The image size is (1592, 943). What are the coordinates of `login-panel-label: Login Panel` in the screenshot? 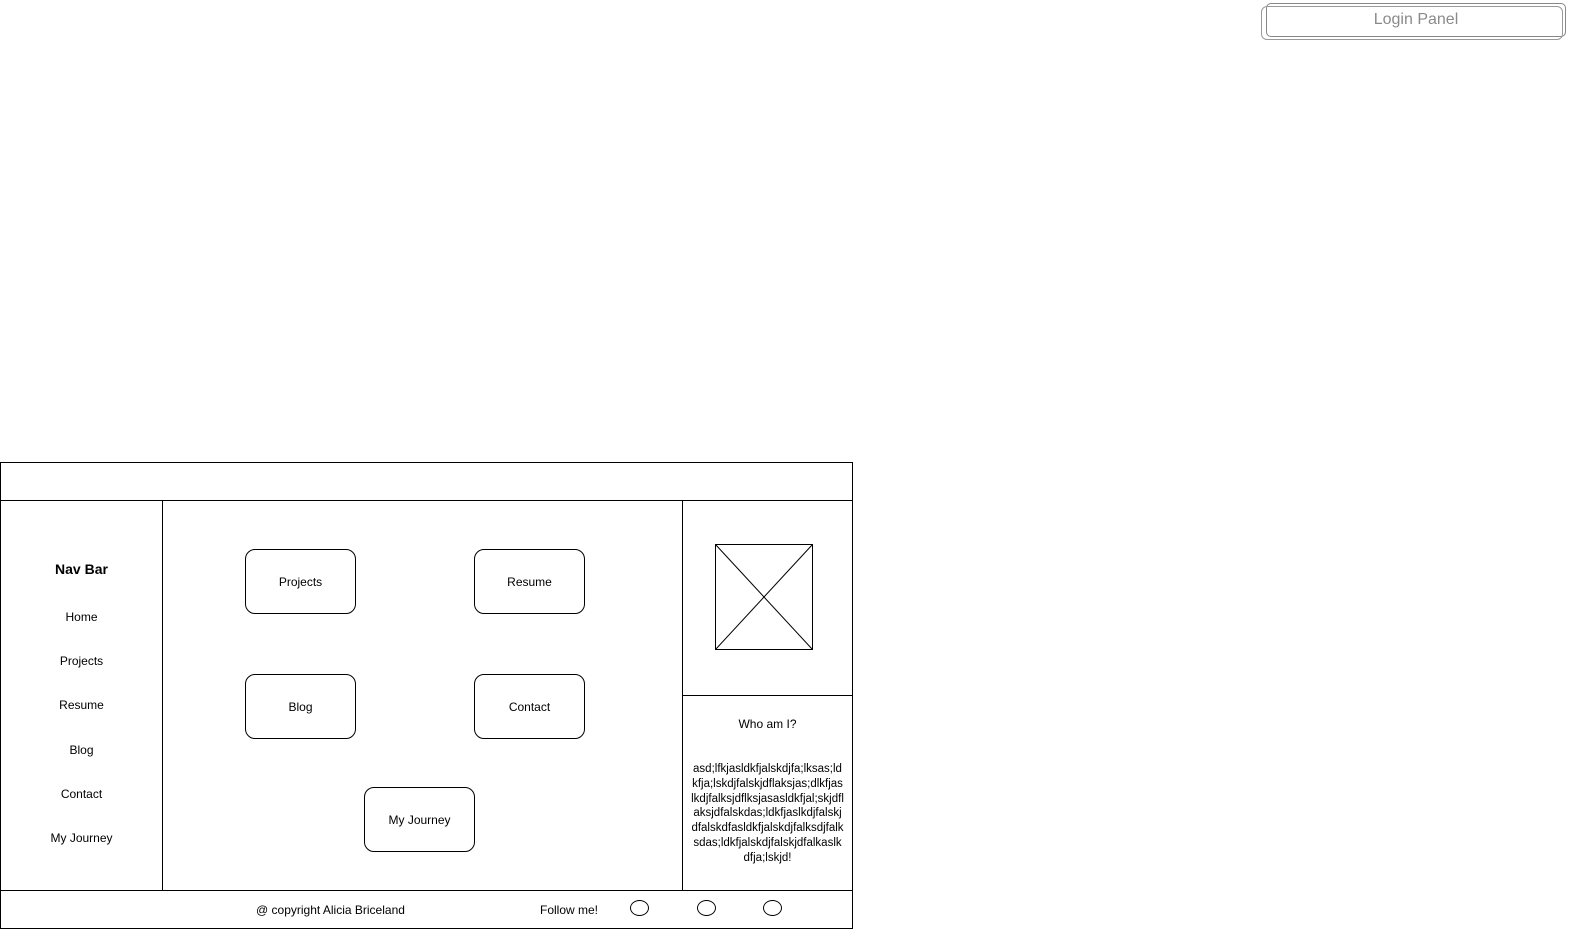 It's located at (1416, 19).